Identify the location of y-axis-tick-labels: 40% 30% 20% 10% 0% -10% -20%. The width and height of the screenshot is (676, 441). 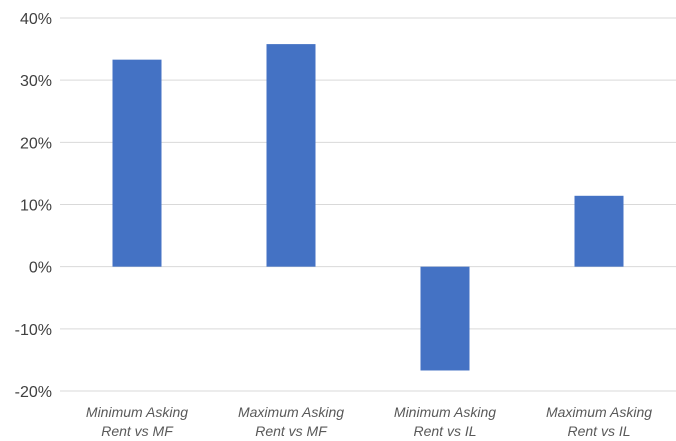
(33, 206).